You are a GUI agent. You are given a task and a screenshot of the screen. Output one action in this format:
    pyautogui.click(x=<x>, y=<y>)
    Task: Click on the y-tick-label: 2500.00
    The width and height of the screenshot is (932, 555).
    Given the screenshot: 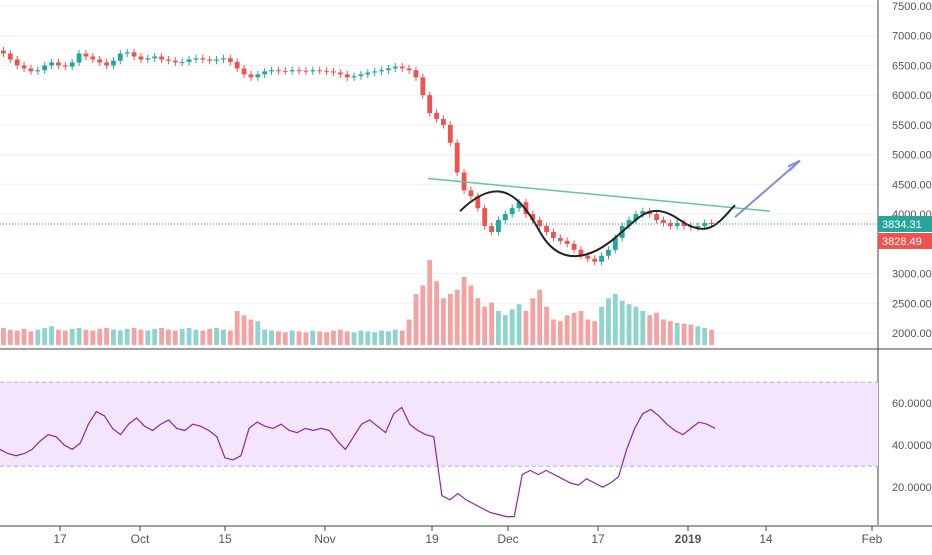 What is the action you would take?
    pyautogui.click(x=912, y=304)
    